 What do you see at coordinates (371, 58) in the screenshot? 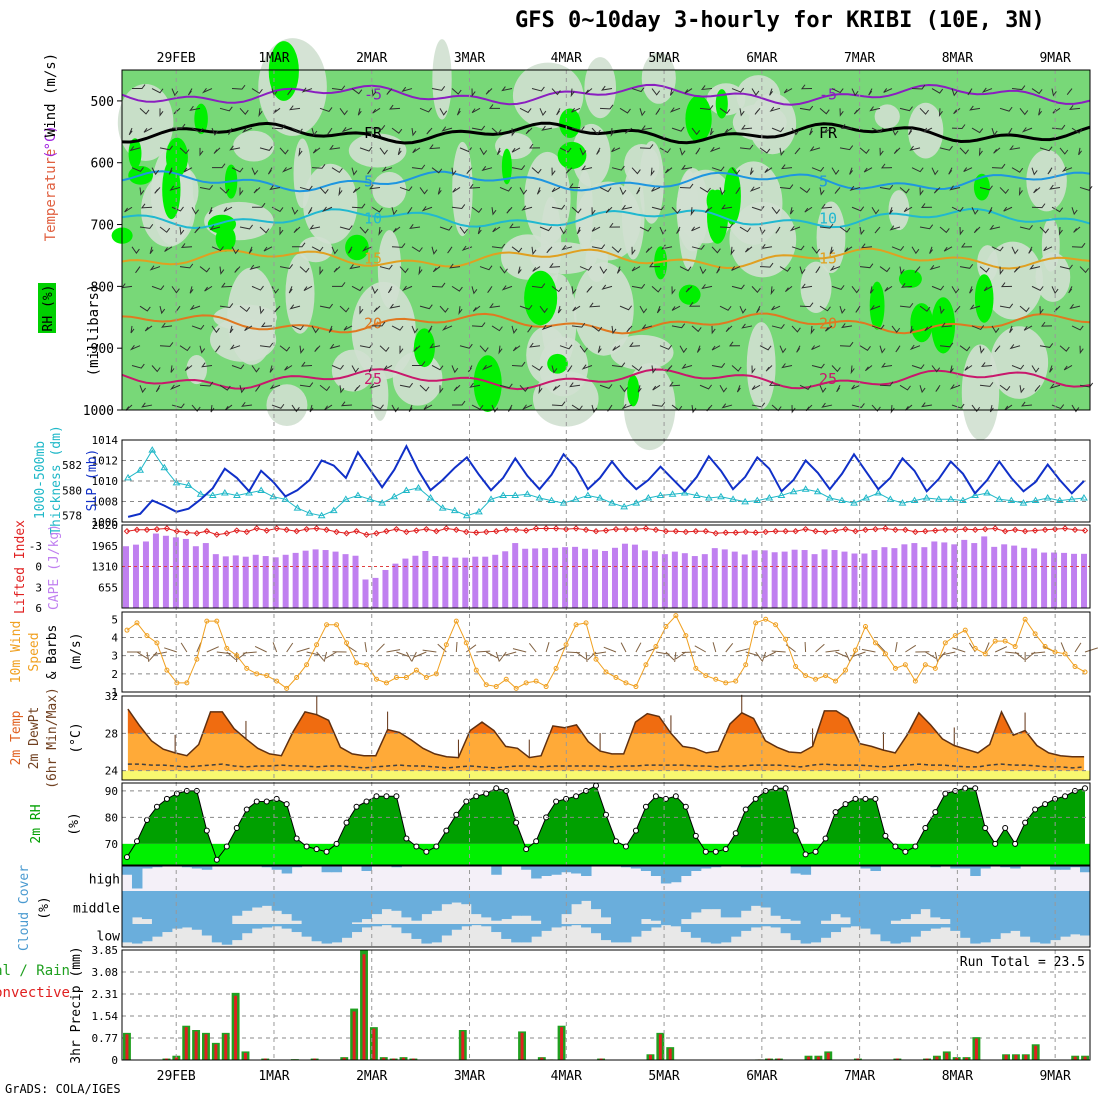
I see `date-label-top: 2MAR` at bounding box center [371, 58].